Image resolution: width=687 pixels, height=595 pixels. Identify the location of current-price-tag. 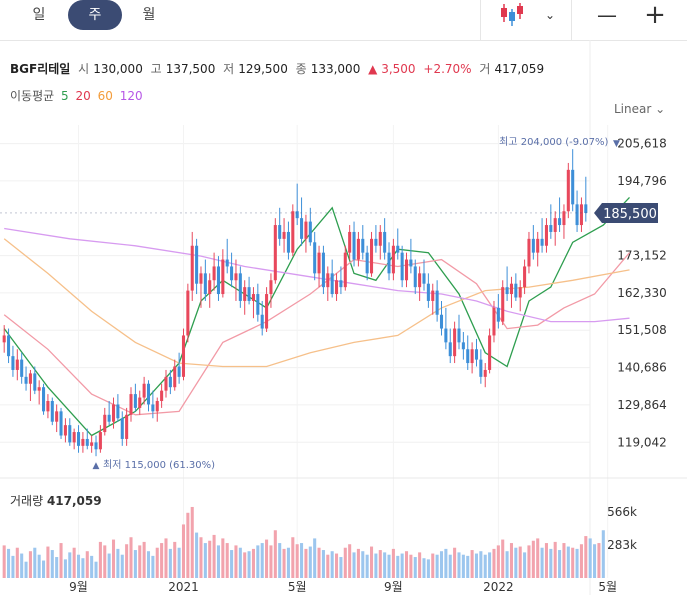
(626, 212).